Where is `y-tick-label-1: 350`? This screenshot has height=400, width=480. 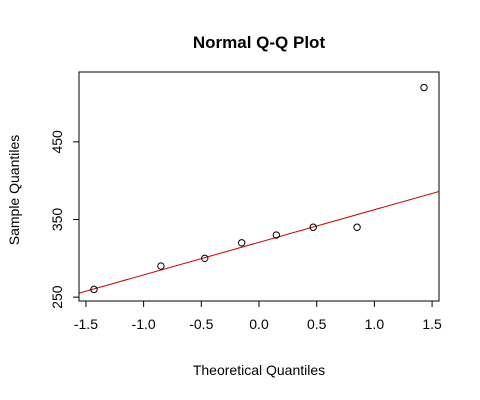
y-tick-label-1: 350 is located at coordinates (57, 220).